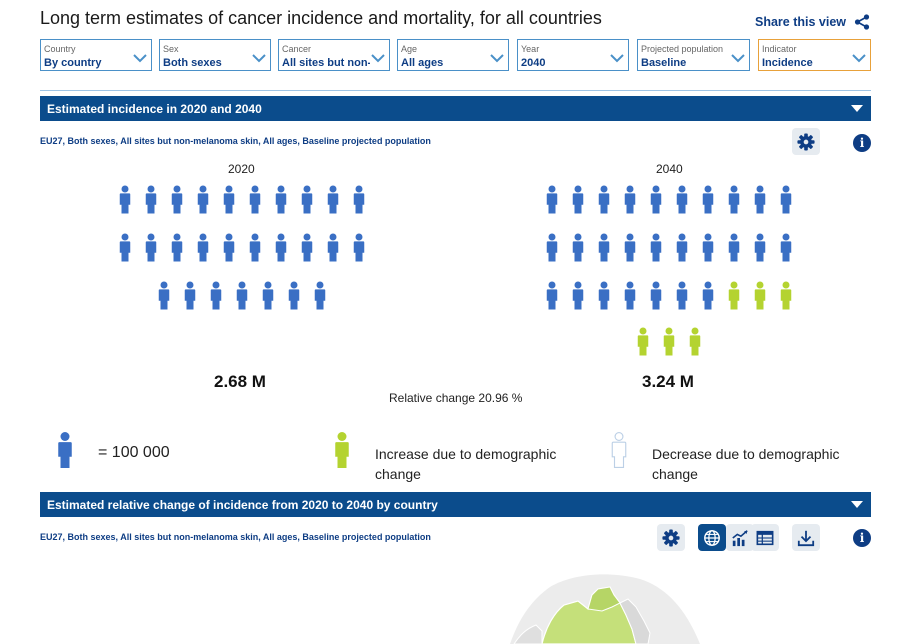 The height and width of the screenshot is (644, 918). I want to click on filter-value: All ages, so click(422, 63).